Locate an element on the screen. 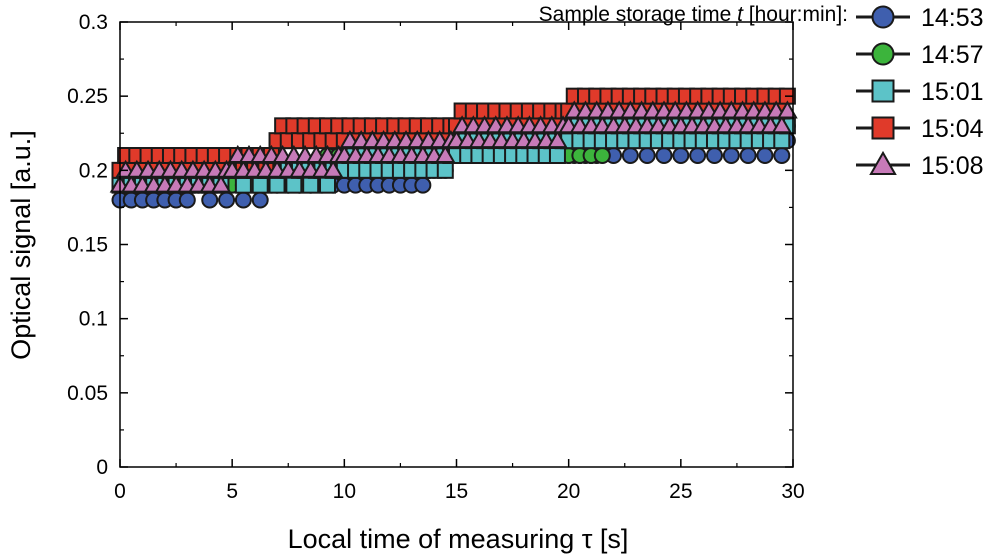 This screenshot has height=557, width=1000. x-tick-label: 20 is located at coordinates (568, 491).